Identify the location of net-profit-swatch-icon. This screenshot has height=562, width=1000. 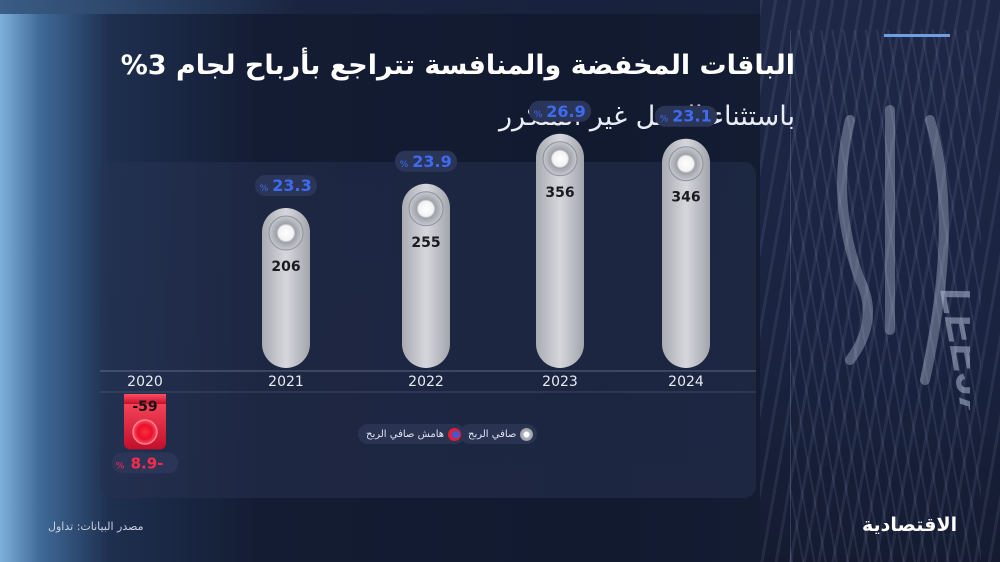
(527, 434).